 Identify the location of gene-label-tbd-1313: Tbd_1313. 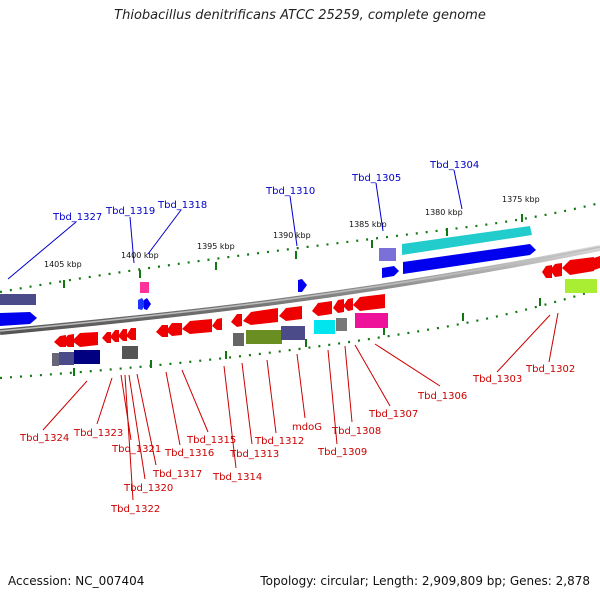
(254, 454).